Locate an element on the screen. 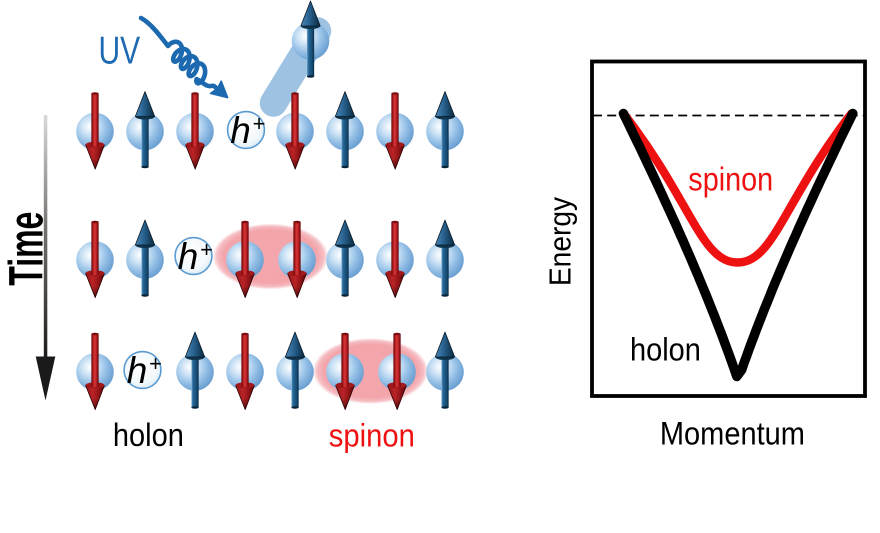  svg-text: UV is located at coordinates (120, 50).